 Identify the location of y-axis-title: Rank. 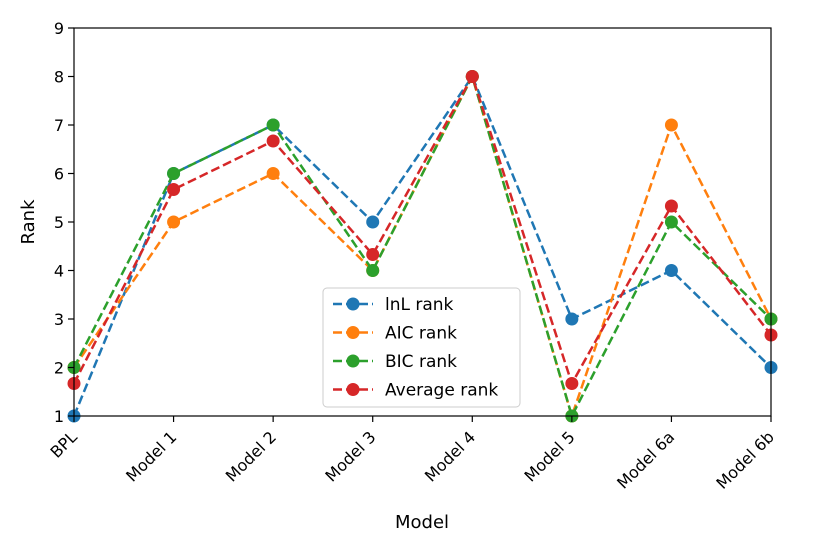
(28, 222).